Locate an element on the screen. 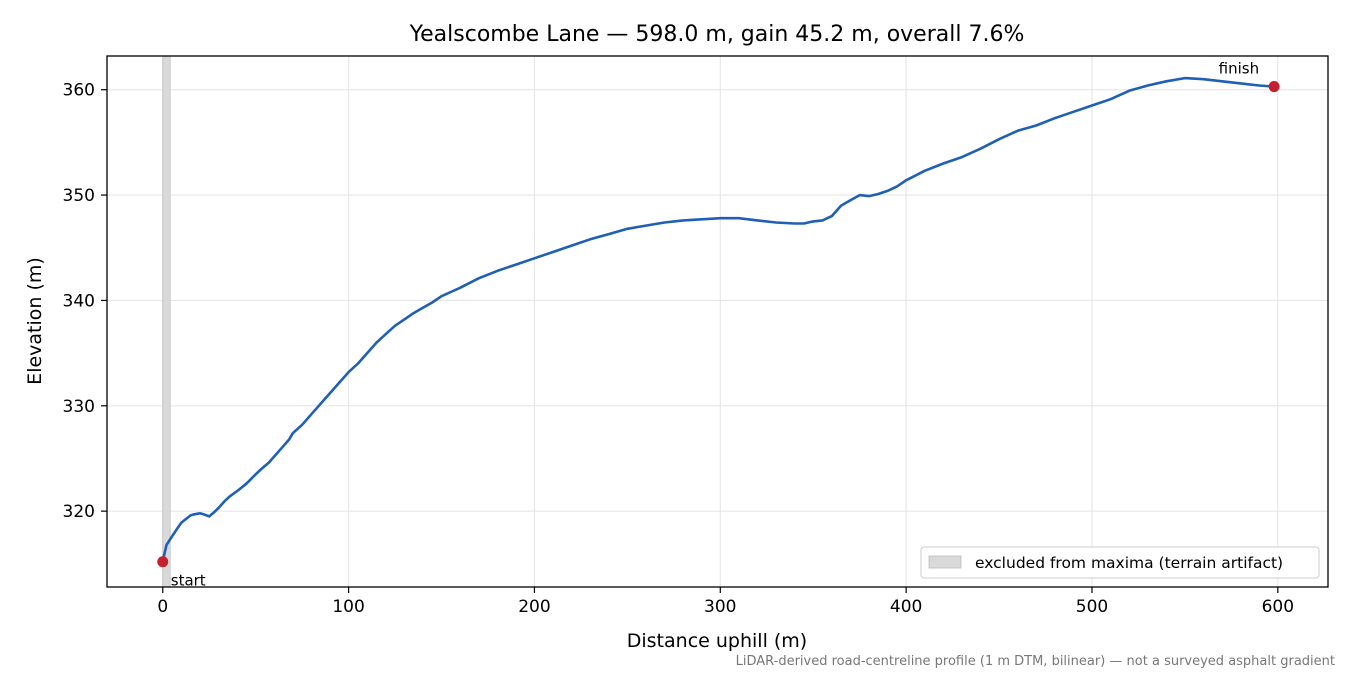 Image resolution: width=1350 pixels, height=675 pixels. legend: excluded from maxima (terrain artifact) is located at coordinates (1120, 562).